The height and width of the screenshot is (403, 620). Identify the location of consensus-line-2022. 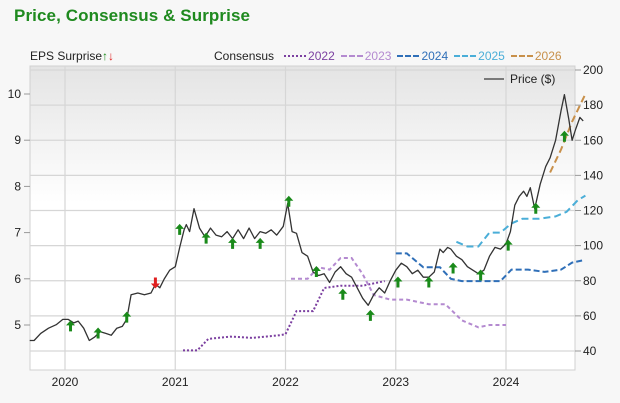
(284, 316).